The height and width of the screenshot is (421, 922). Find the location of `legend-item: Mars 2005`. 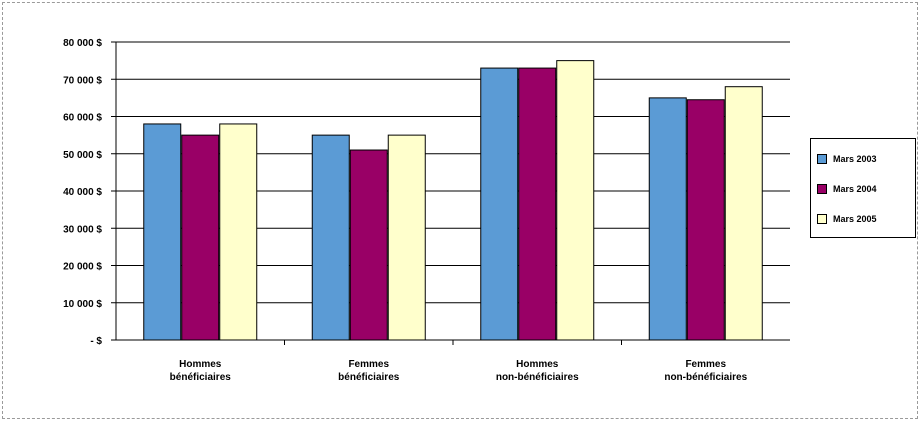

legend-item: Mars 2005 is located at coordinates (847, 219).